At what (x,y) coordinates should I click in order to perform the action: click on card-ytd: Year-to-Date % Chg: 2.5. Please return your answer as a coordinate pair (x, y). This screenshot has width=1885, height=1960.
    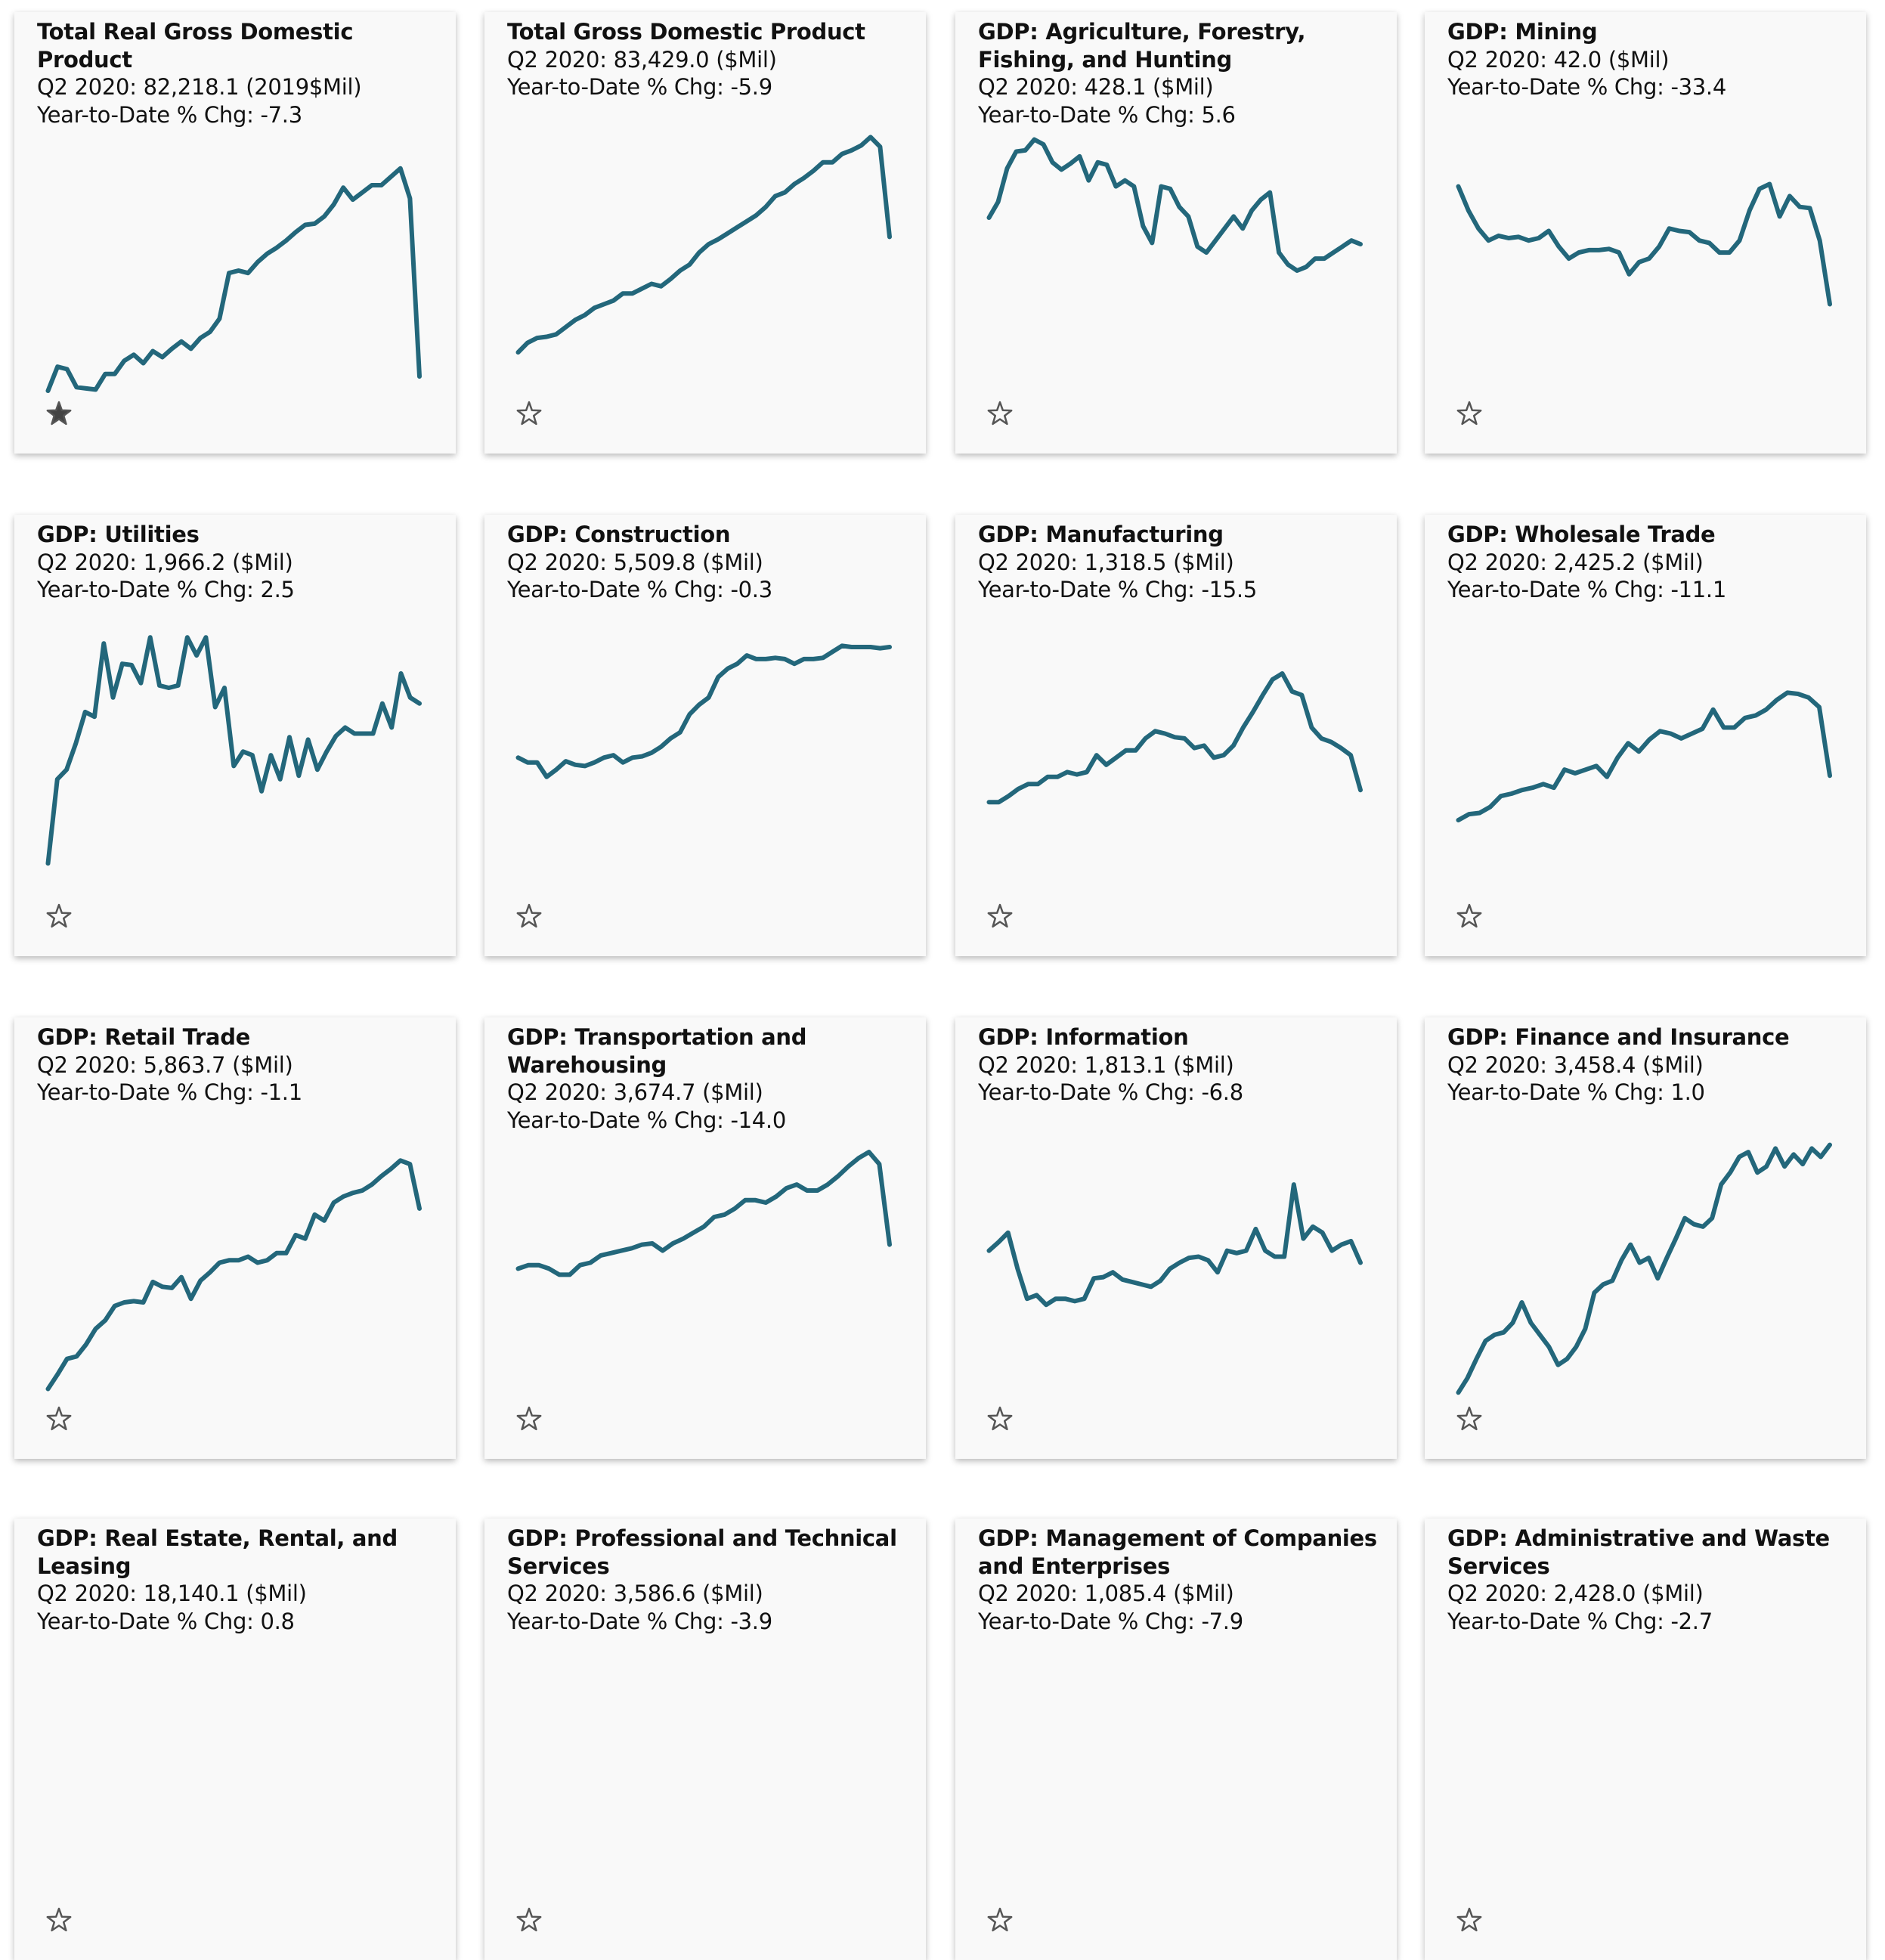
    Looking at the image, I should click on (166, 590).